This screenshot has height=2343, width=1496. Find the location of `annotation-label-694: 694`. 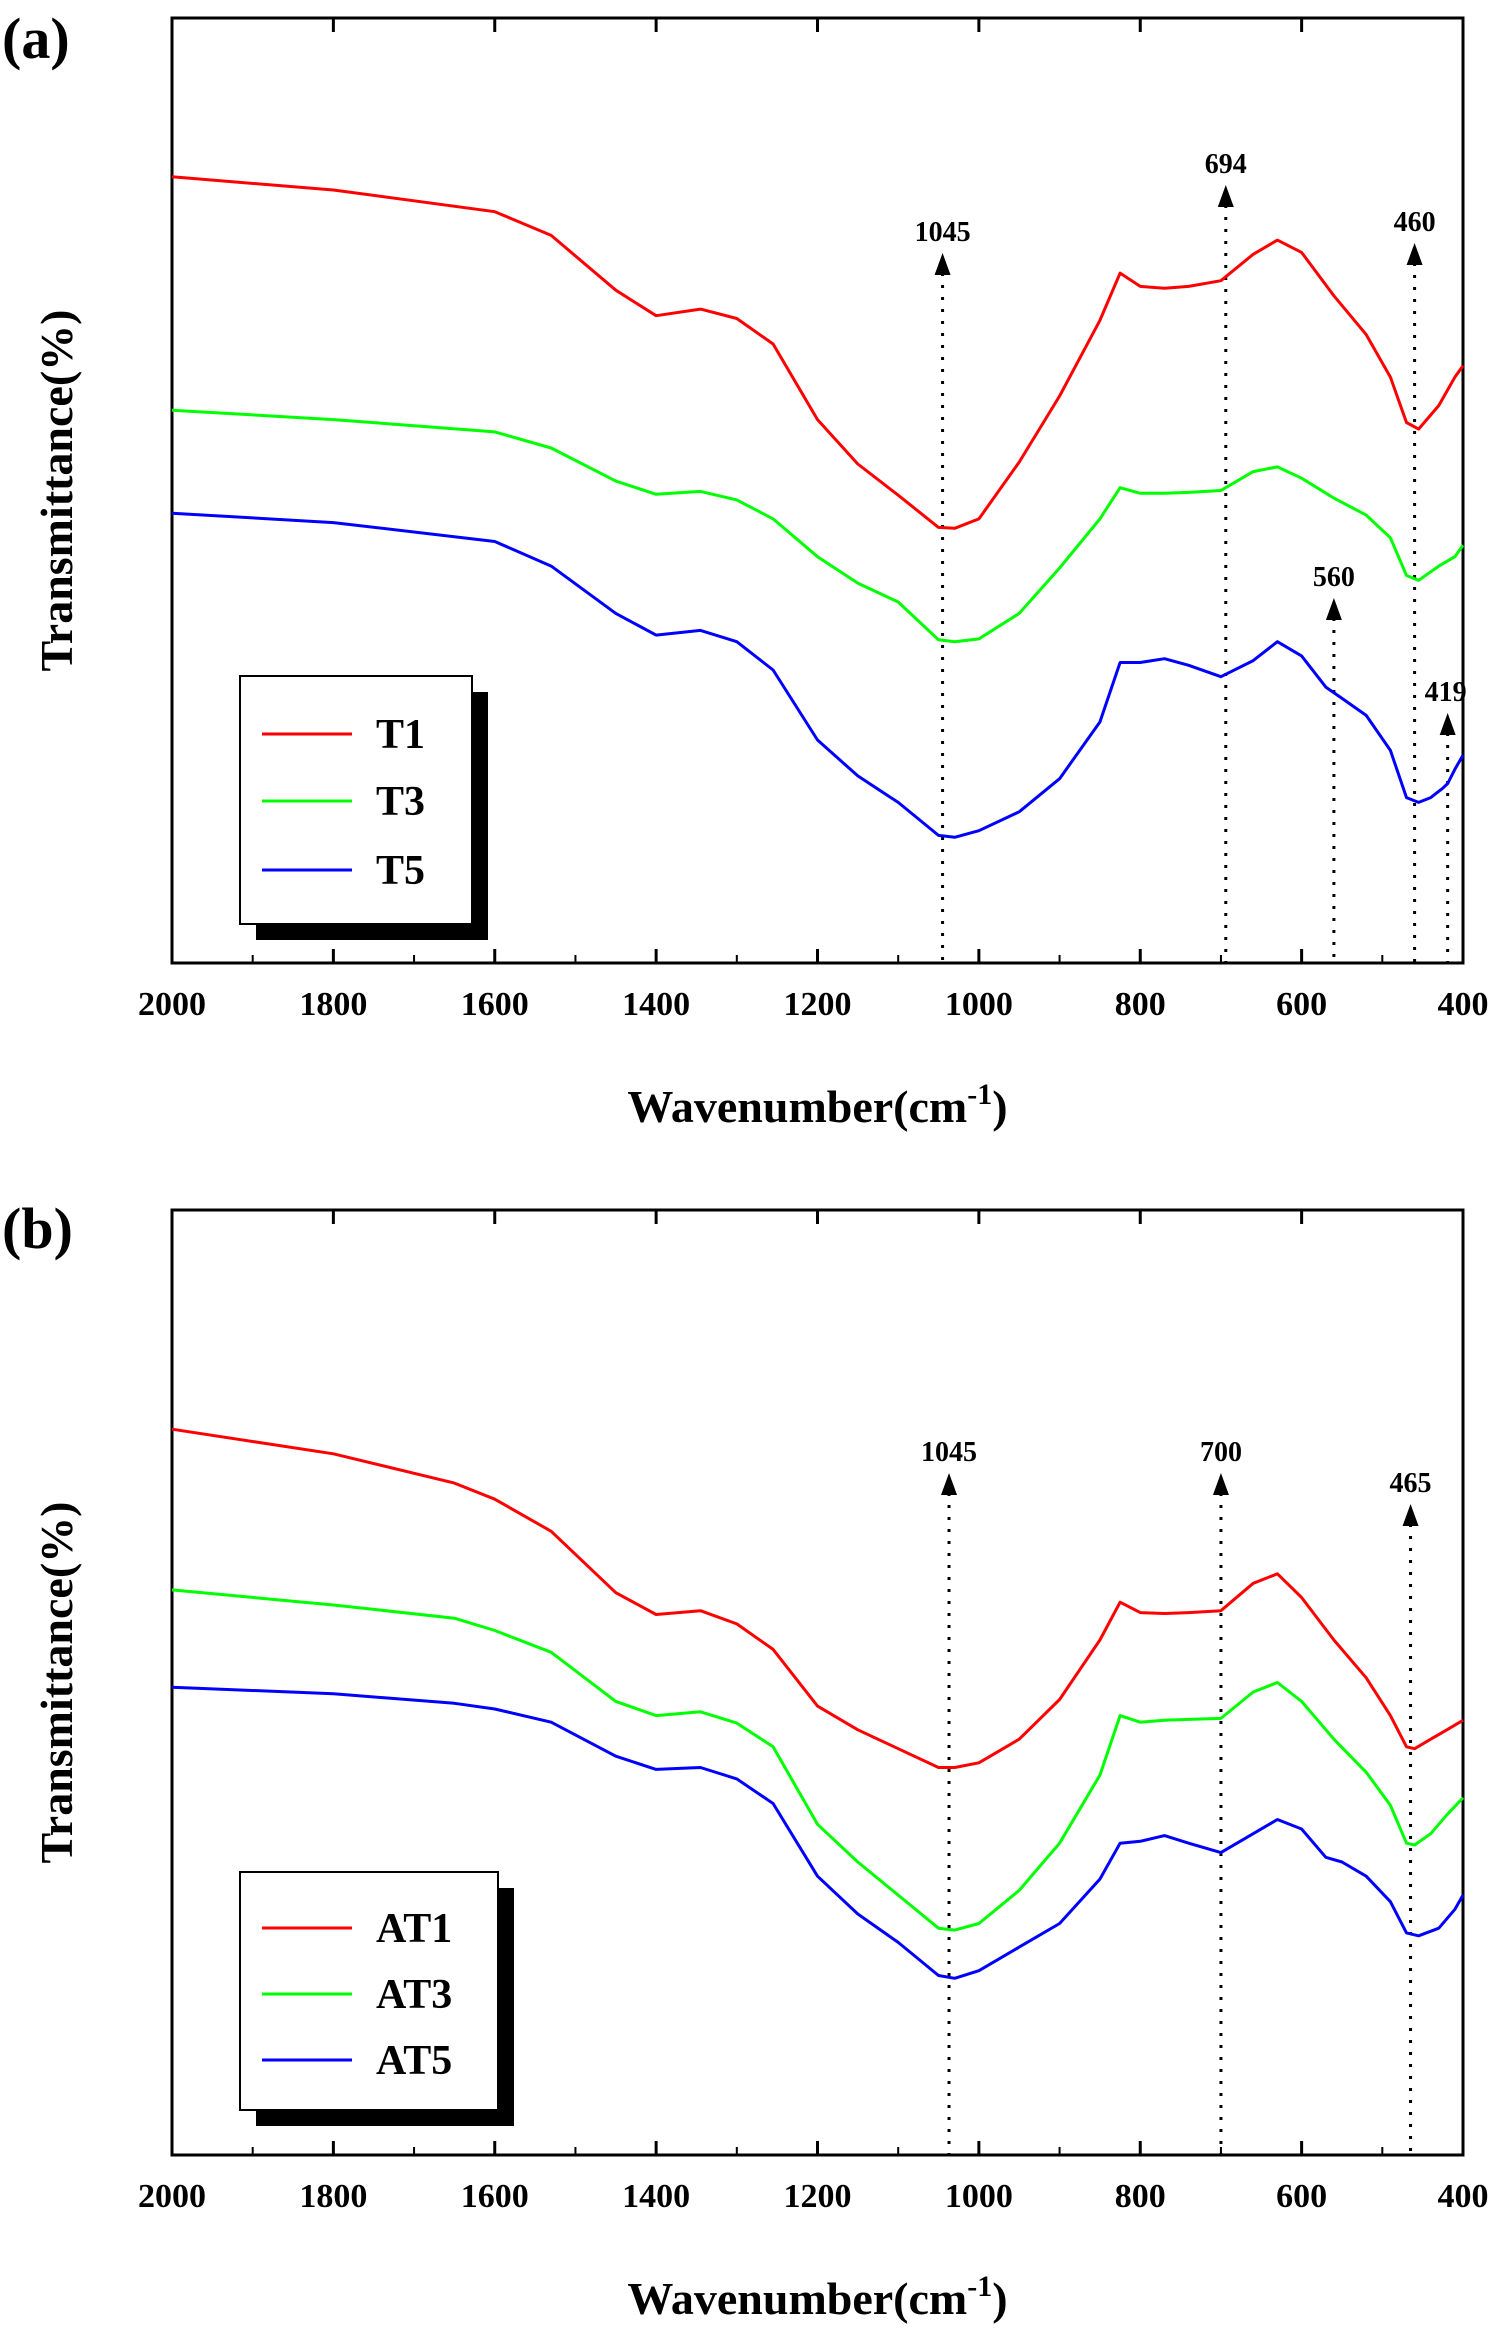

annotation-label-694: 694 is located at coordinates (1226, 164).